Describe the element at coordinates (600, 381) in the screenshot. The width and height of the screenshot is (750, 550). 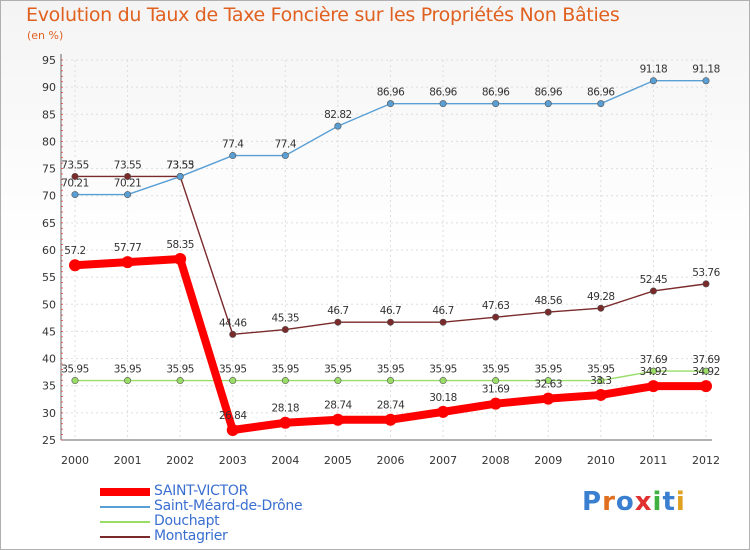
I see `data-label: 33.3` at that location.